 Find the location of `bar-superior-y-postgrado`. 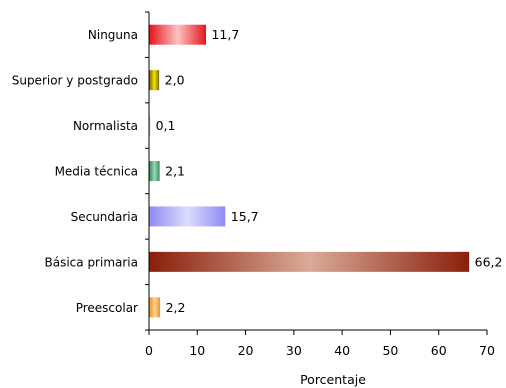

bar-superior-y-postgrado is located at coordinates (154, 80).